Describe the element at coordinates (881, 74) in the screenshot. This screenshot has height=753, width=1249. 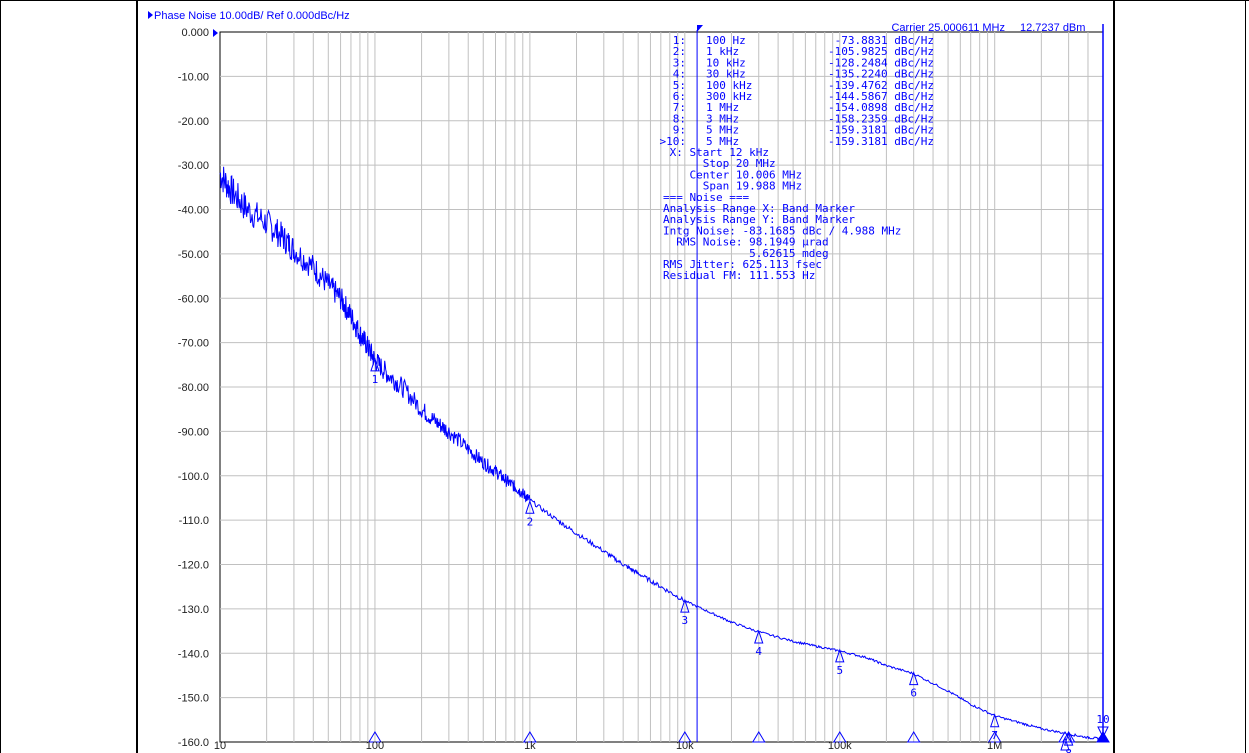
I see `readout-marker-value: -135.2240 dBc/Hz` at that location.